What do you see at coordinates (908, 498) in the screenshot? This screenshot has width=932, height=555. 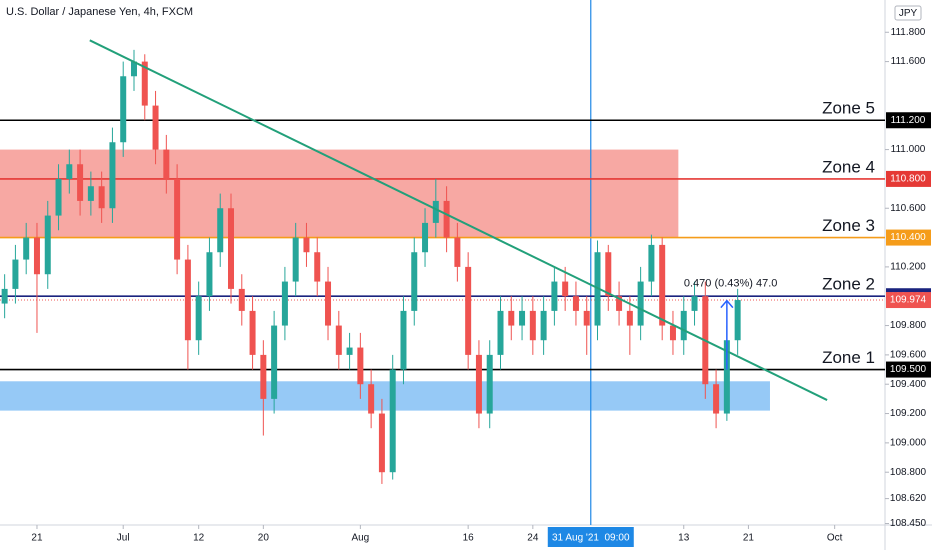 I see `y-tick-label: 108.620` at bounding box center [908, 498].